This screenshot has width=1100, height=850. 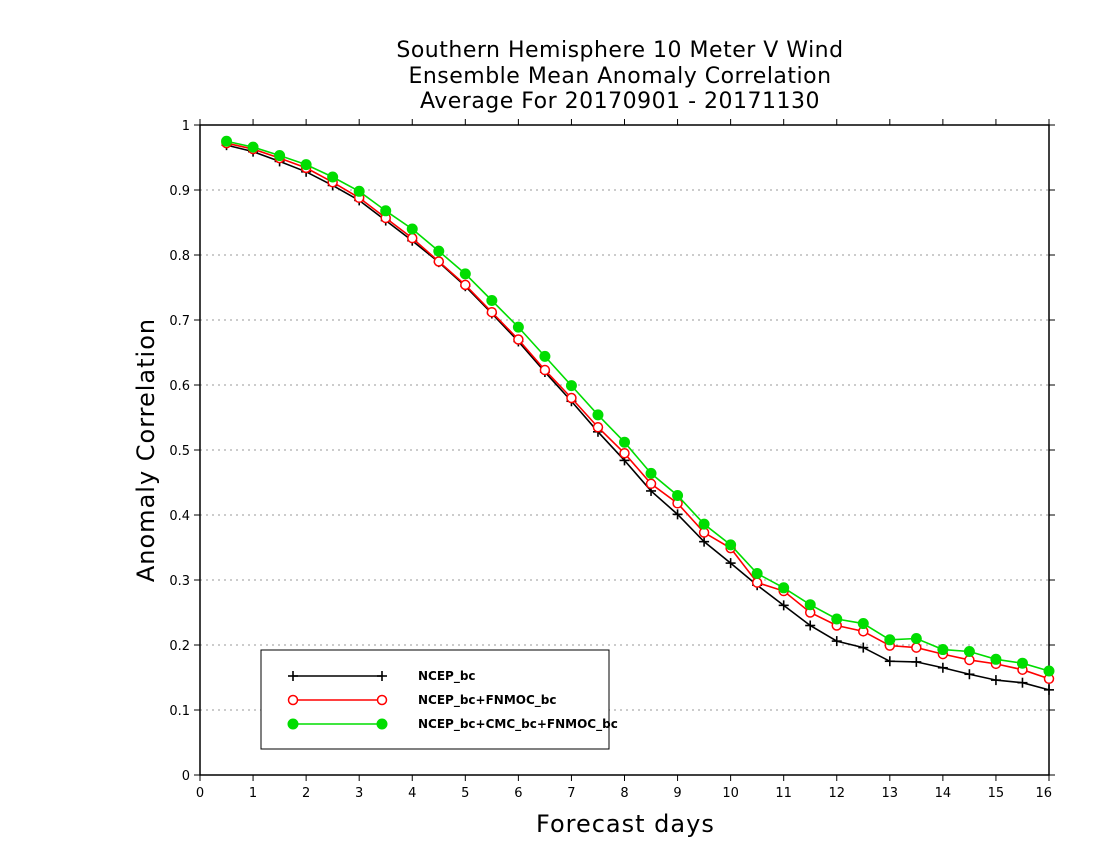 What do you see at coordinates (465, 793) in the screenshot?
I see `x-tick-label-5: 5` at bounding box center [465, 793].